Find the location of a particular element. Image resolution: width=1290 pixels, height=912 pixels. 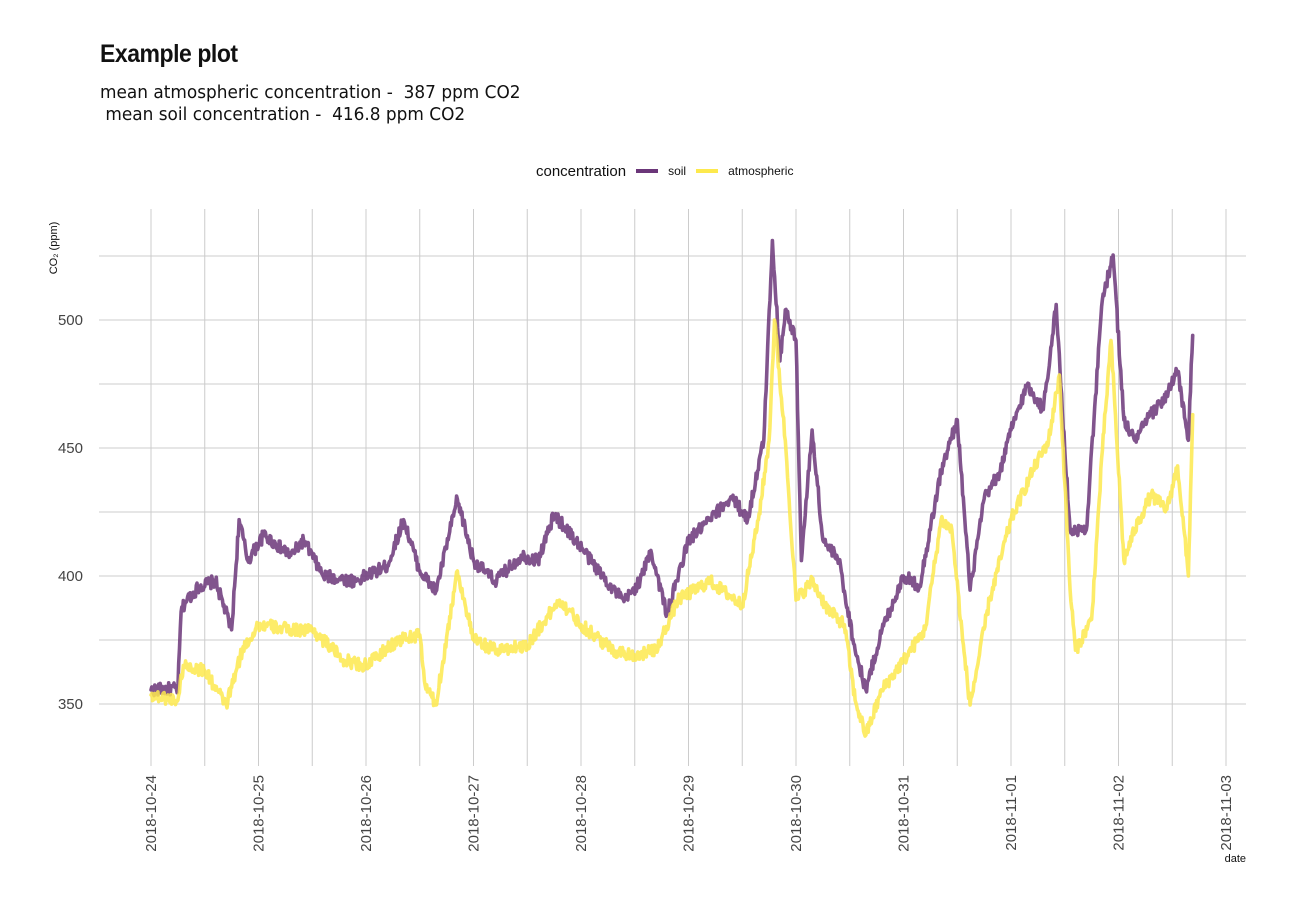

subtitle-line-soil: mean soil concentration - 416.8 ppm CO2 is located at coordinates (283, 114).